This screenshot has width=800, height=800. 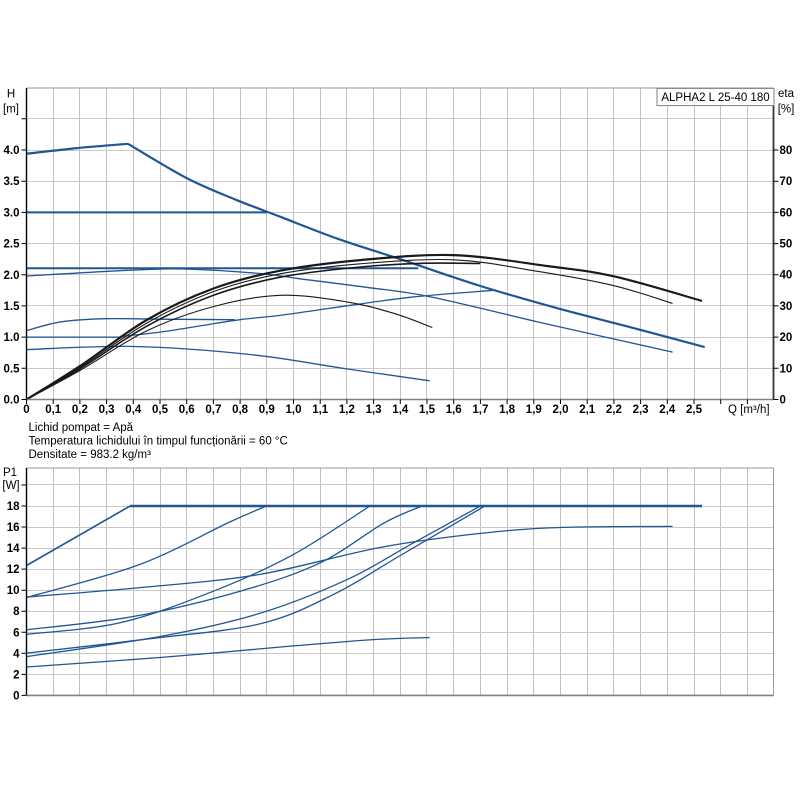 What do you see at coordinates (786, 307) in the screenshot?
I see `svg-text: 30` at bounding box center [786, 307].